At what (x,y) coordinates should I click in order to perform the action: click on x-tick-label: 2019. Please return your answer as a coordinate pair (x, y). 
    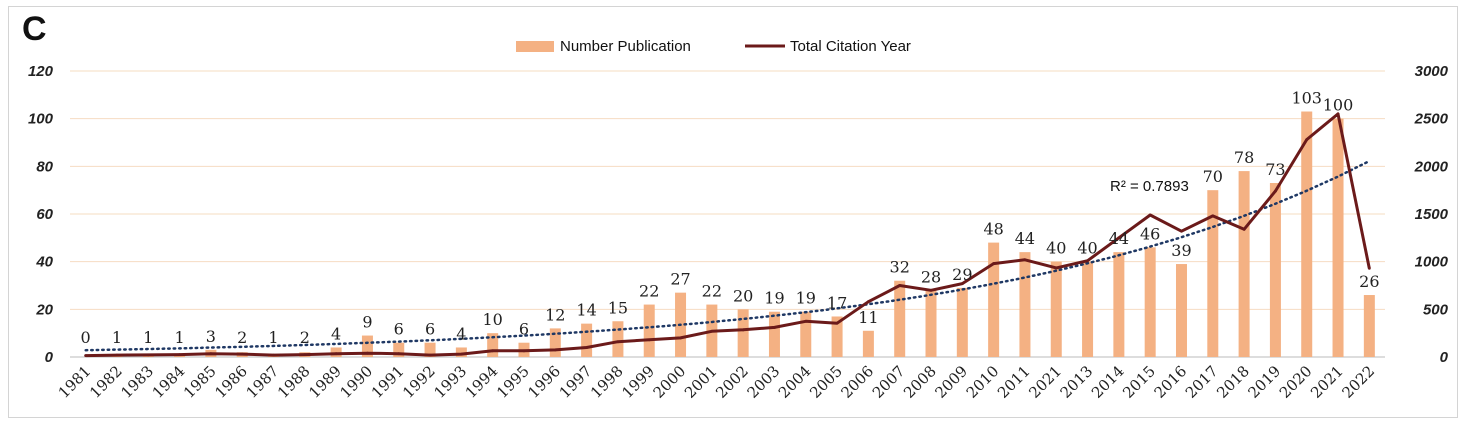
    Looking at the image, I should click on (1265, 382).